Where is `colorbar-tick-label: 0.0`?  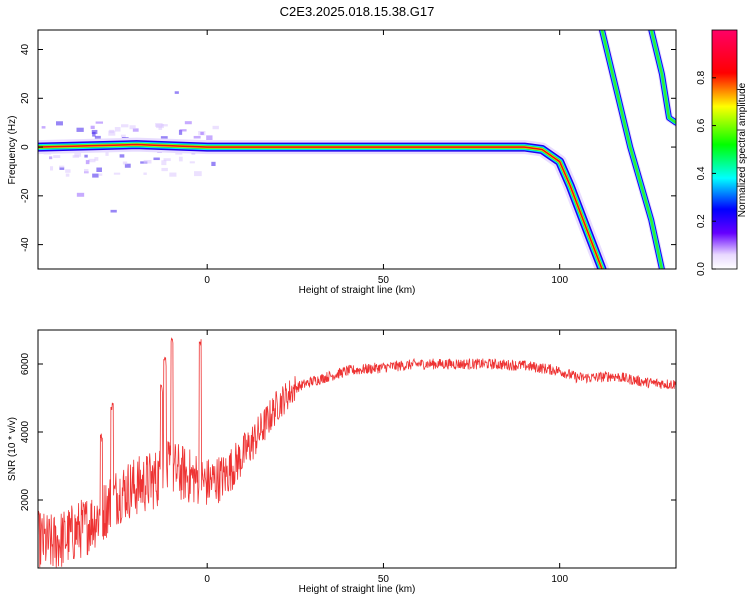 colorbar-tick-label: 0.0 is located at coordinates (701, 269).